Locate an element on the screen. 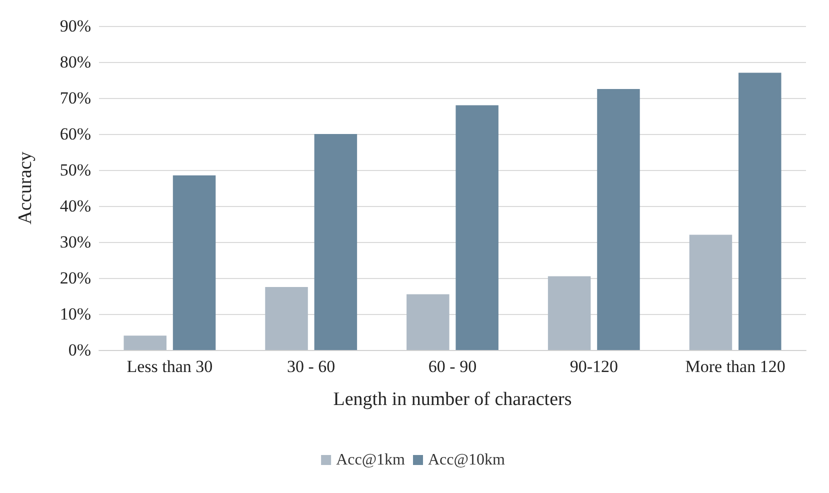 The image size is (829, 493). y-tick-label: 10% is located at coordinates (75, 314).